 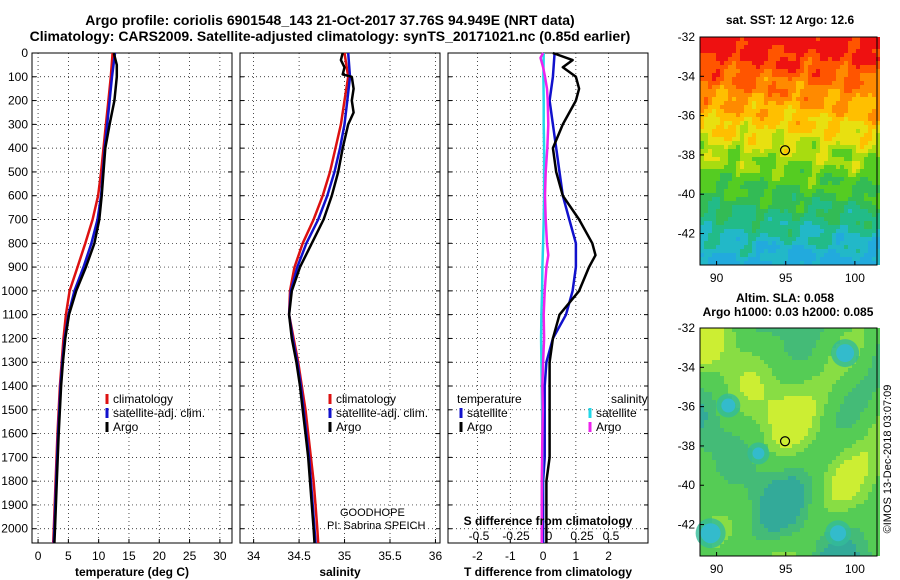 I want to click on panel-sla_map: 90 95 100-32-34-36-38-40-42, so click(x=779, y=448).